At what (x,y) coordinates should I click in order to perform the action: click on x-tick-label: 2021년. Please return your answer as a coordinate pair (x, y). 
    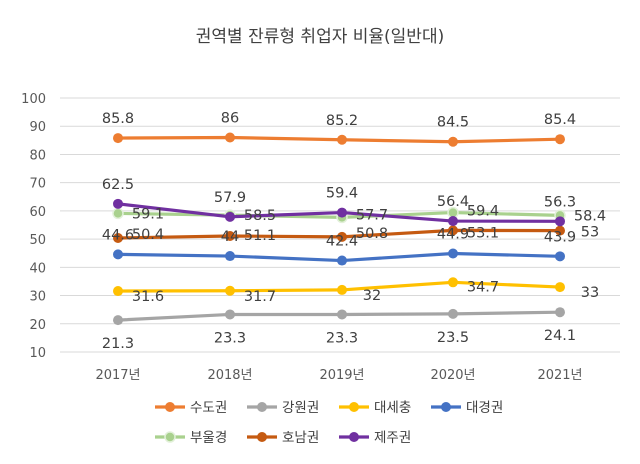
    Looking at the image, I should click on (559, 375).